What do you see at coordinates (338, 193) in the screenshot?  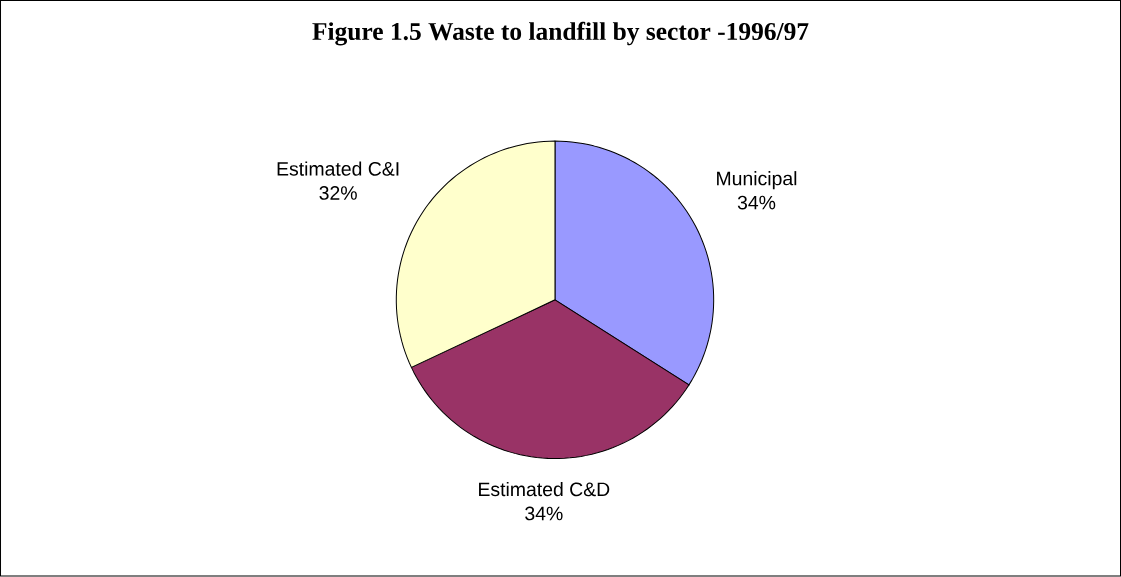 I see `data-label: 32%` at bounding box center [338, 193].